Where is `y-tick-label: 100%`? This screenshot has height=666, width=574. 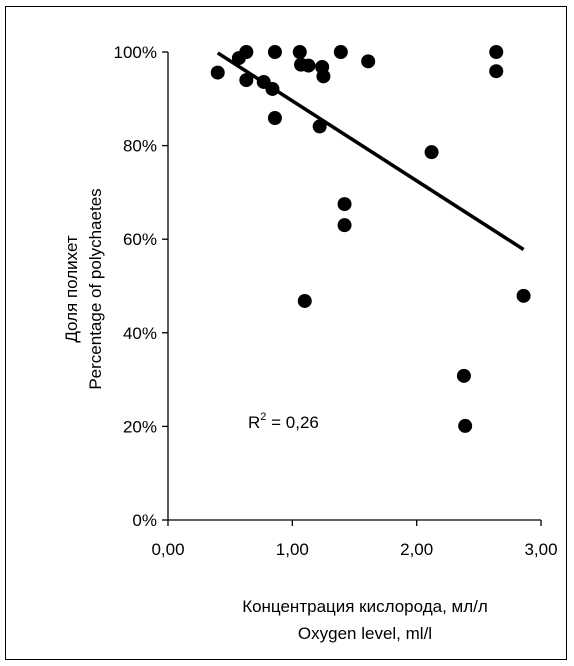 y-tick-label: 100% is located at coordinates (135, 52).